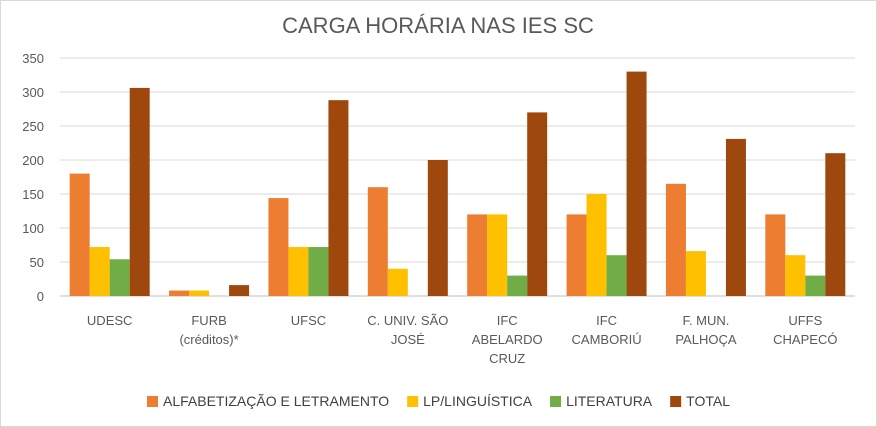 This screenshot has width=877, height=427. I want to click on x-tick-label: PALHOÇA, so click(705, 339).